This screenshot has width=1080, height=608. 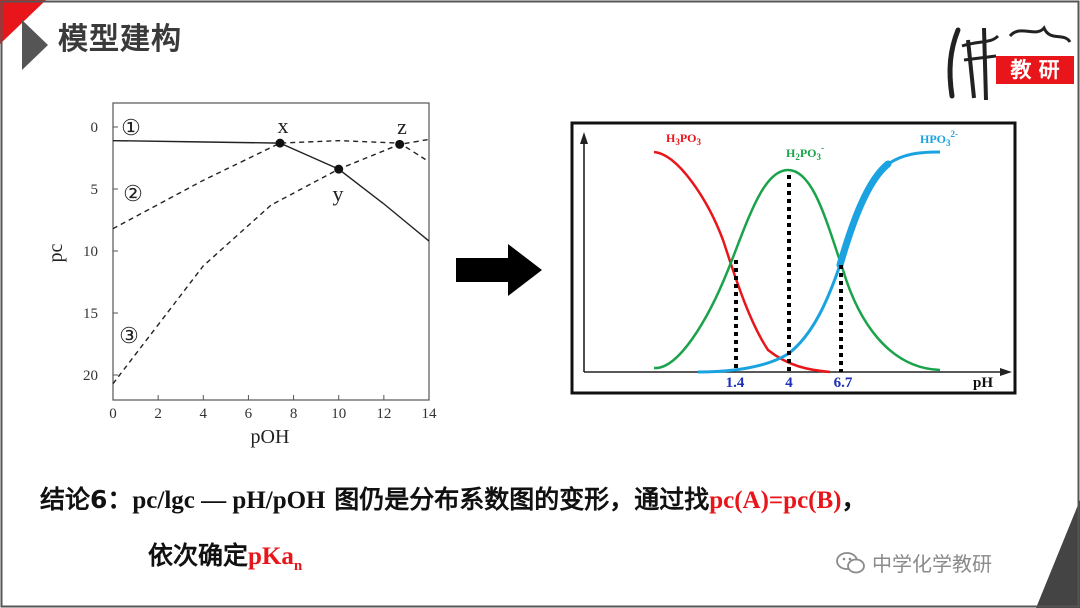 I want to click on curve-label-2: ②, so click(x=133, y=193).